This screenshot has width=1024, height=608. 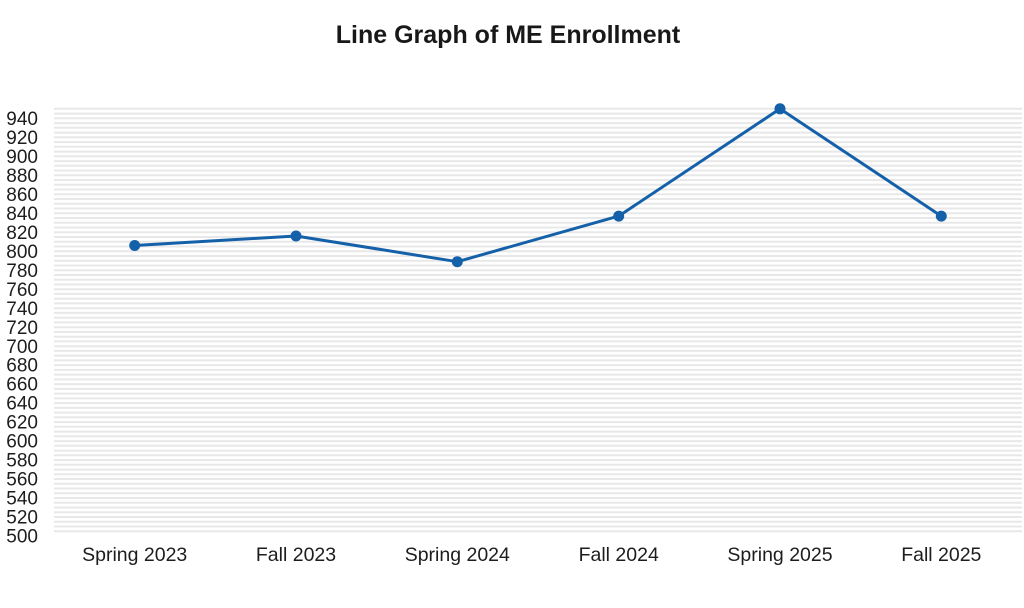 I want to click on y-tick-label-860: 860, so click(x=22, y=195).